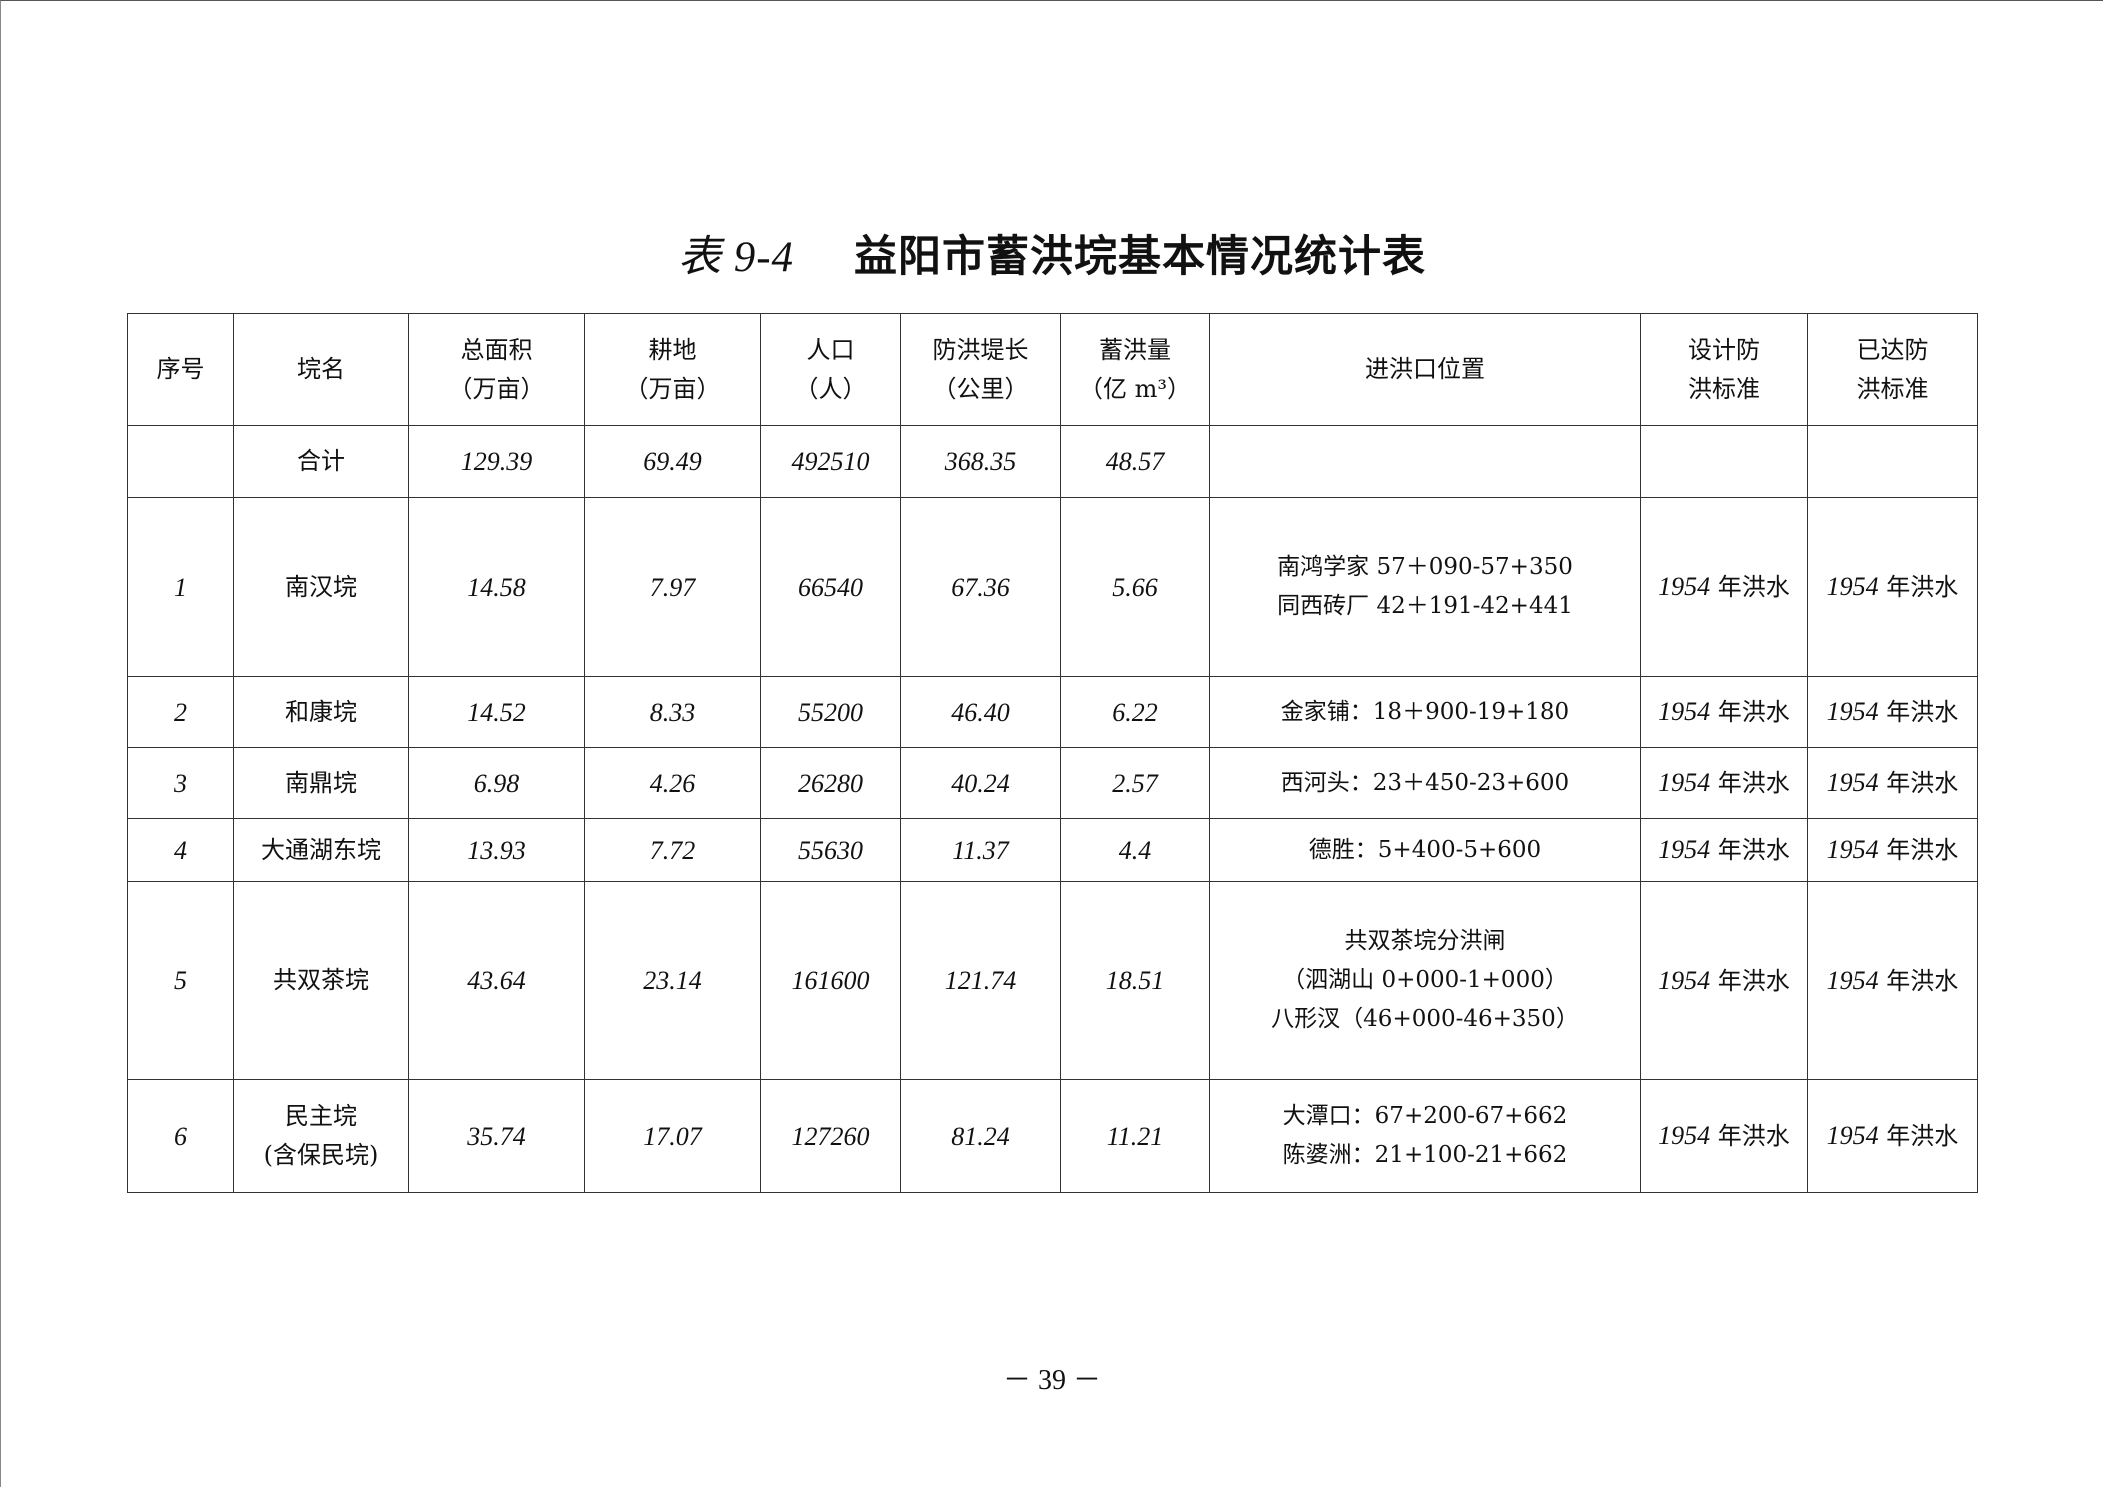 The height and width of the screenshot is (1488, 2104). I want to click on cell-levee: 40.24, so click(980, 783).